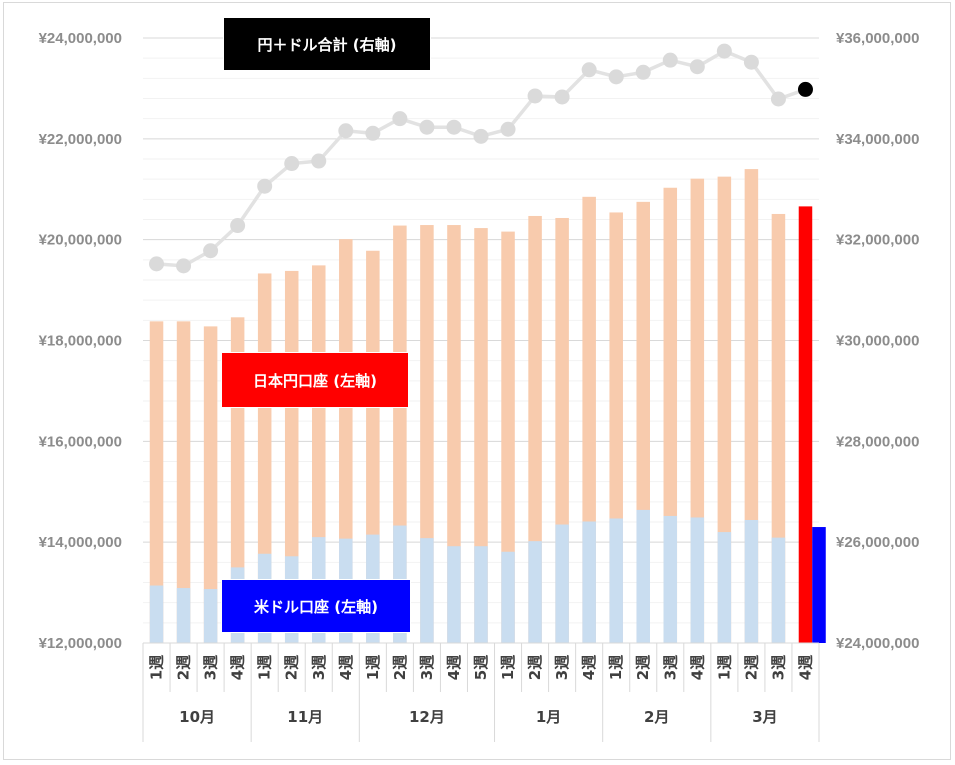  I want to click on right-axis-tick-label: ¥30,000,000, so click(877, 341).